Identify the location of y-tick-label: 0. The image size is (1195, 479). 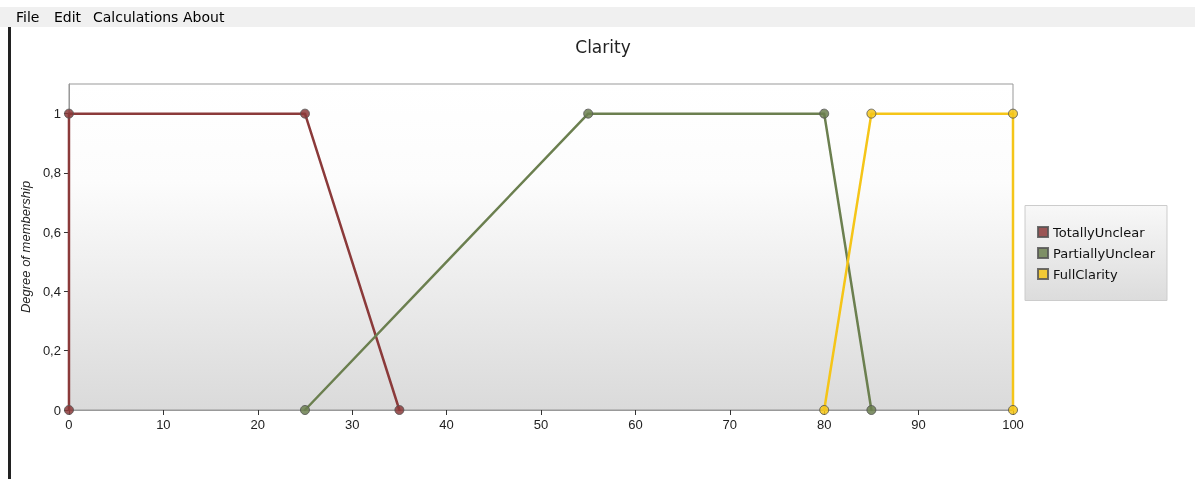
(57, 410).